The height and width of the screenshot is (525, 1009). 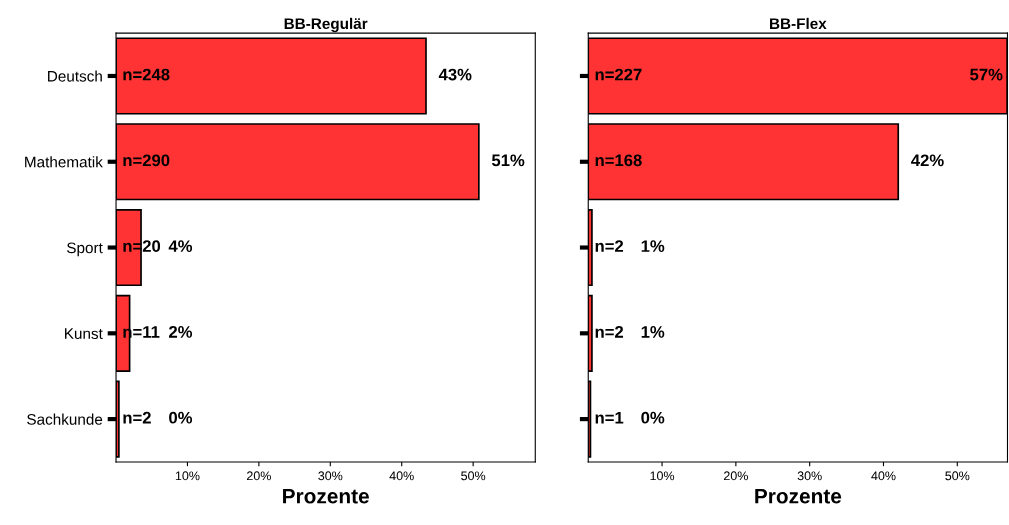 I want to click on y-tick-label: Kunst, so click(x=84, y=334).